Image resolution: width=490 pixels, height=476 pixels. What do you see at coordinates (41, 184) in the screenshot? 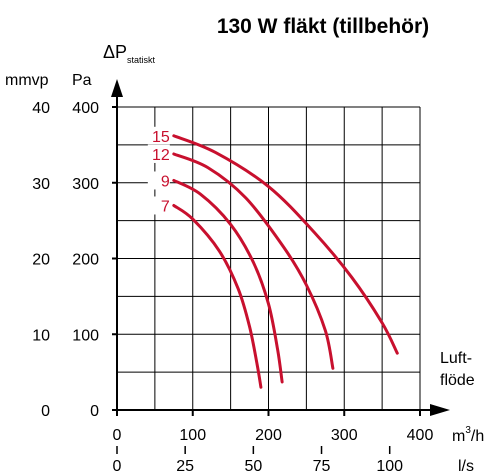
I see `y-tick-label-mmvp: 30` at bounding box center [41, 184].